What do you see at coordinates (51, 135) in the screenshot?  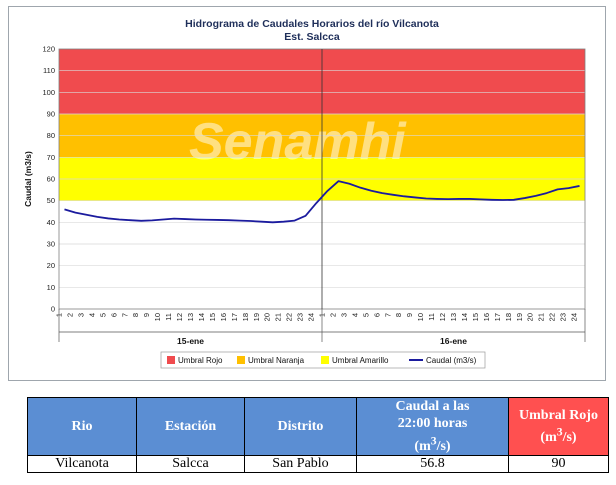 I see `y-tick-label-80: 80` at bounding box center [51, 135].